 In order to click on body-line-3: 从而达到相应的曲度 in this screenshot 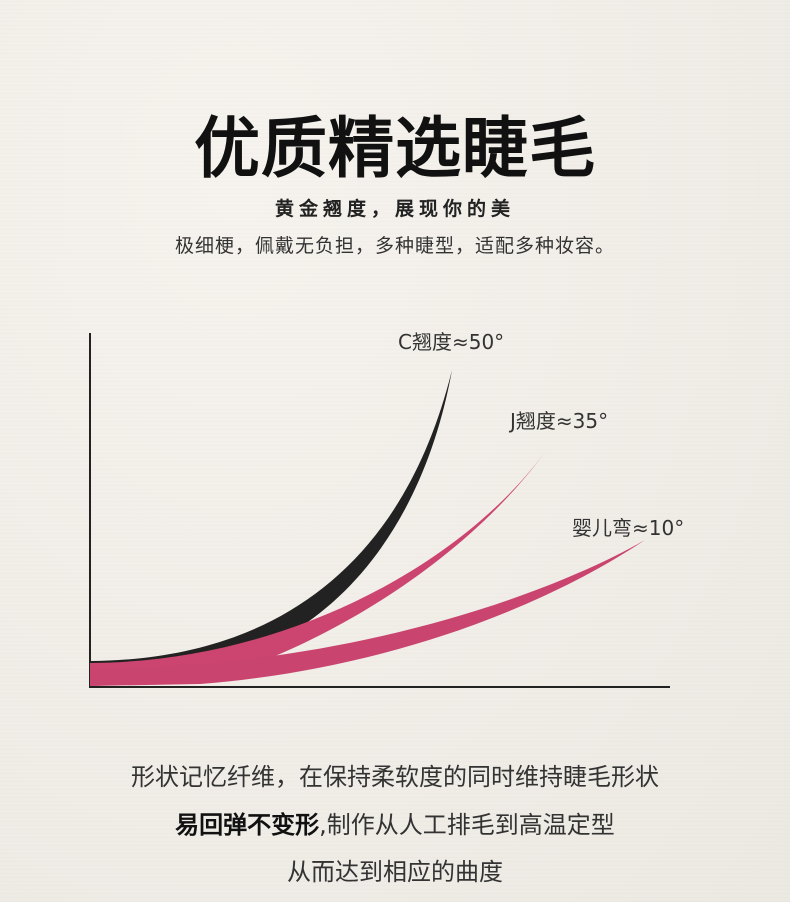, I will do `click(395, 872)`.